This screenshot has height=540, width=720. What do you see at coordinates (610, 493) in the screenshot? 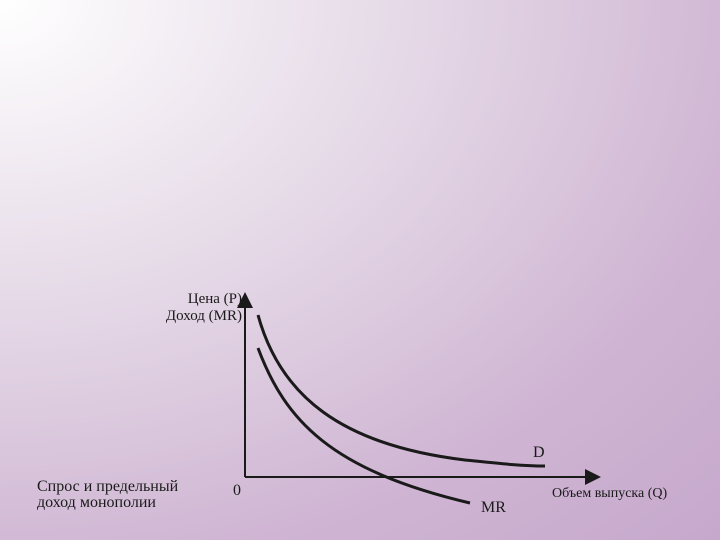
I see `x-axis-label: Объем выпуска (Q)` at bounding box center [610, 493].